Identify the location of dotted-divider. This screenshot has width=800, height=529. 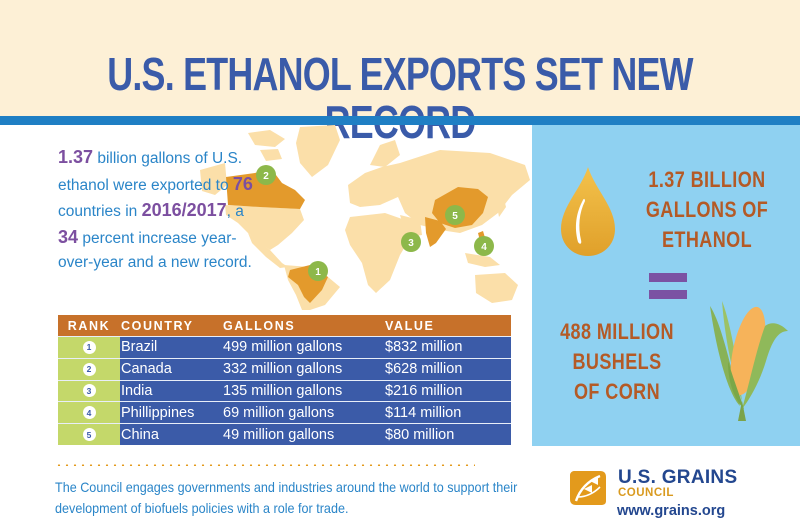
(265, 465).